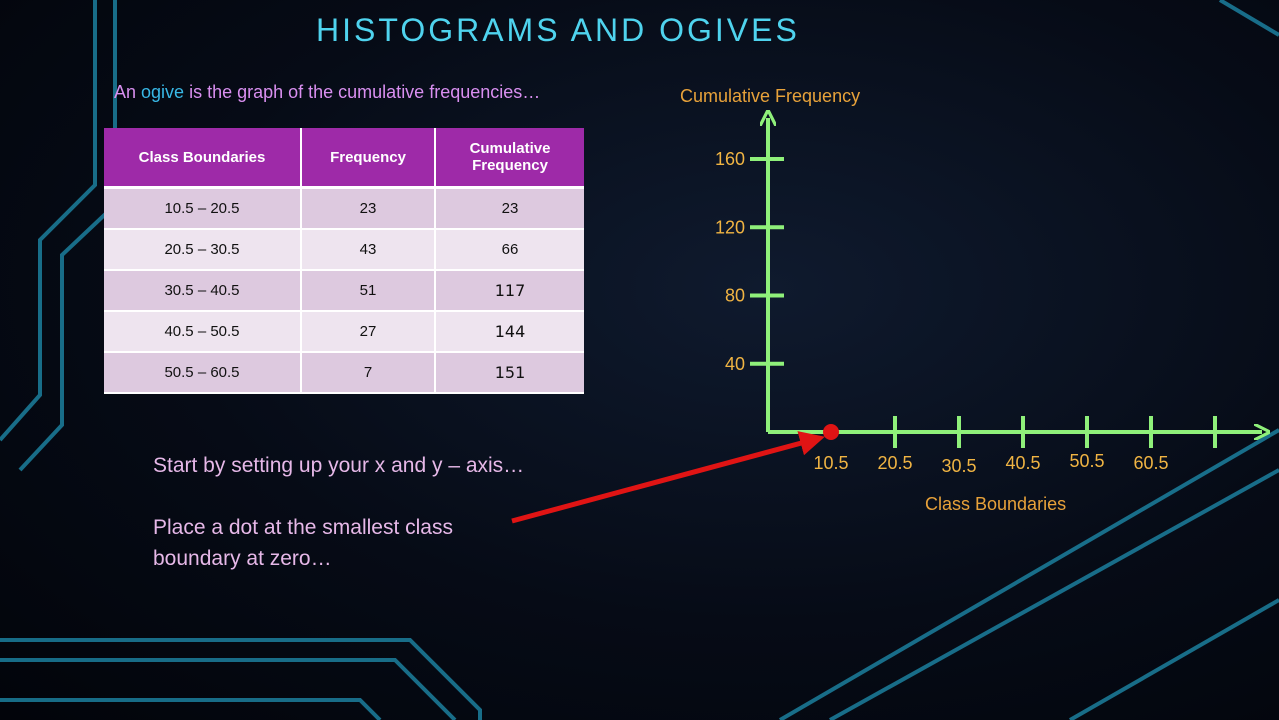 Image resolution: width=1279 pixels, height=720 pixels. I want to click on x-tick-label: 40.5, so click(1022, 463).